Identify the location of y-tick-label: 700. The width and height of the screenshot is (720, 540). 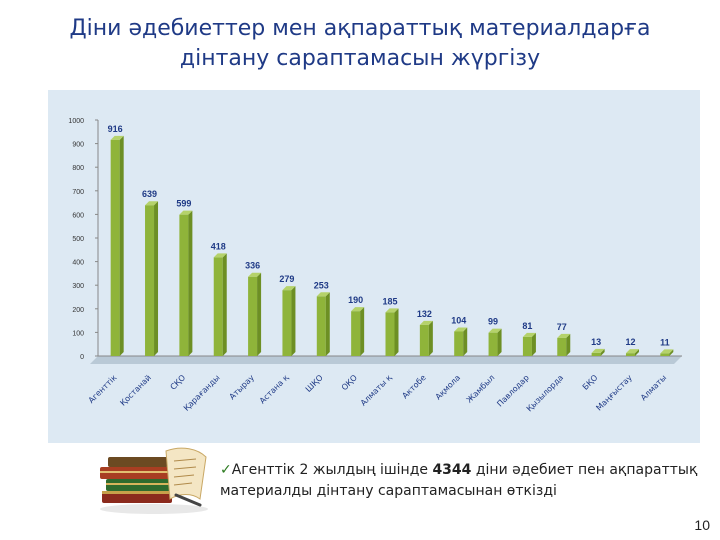
(78, 192).